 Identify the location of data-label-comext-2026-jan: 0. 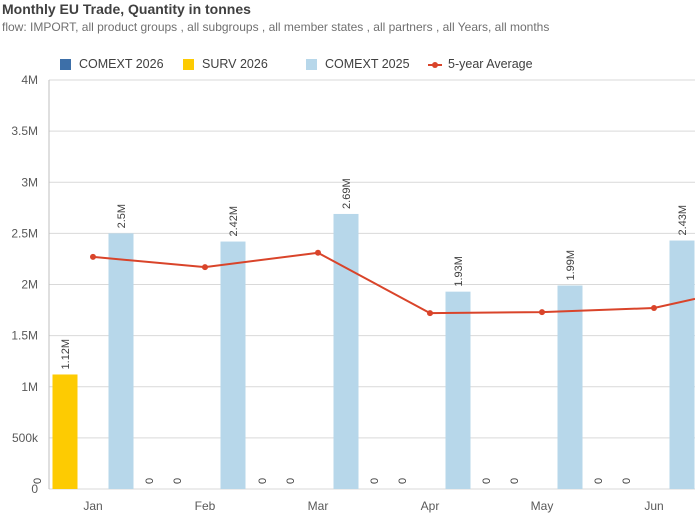
(38, 481).